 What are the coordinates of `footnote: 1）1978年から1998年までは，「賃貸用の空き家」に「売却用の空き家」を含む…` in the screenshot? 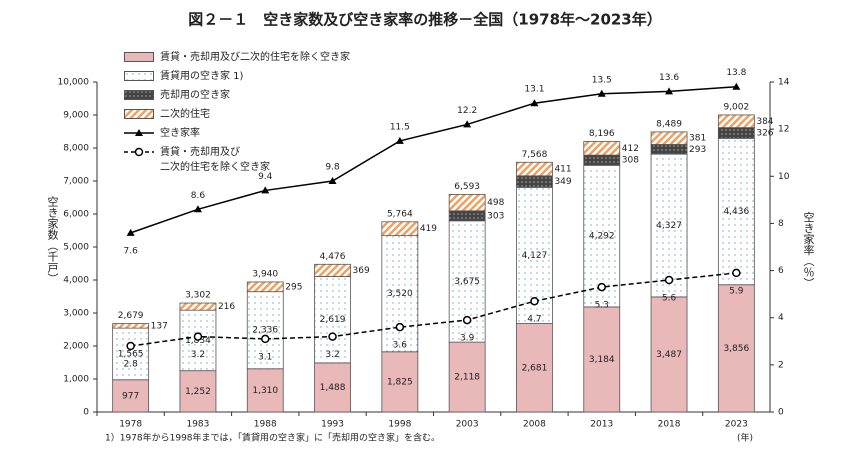 It's located at (272, 438).